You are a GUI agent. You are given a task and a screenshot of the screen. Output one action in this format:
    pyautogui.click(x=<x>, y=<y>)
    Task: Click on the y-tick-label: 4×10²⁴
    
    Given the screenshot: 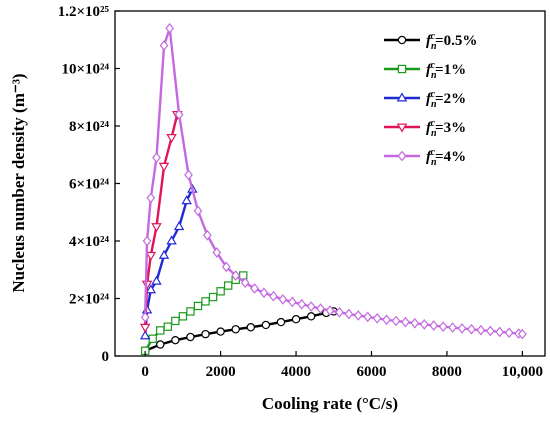 What is the action you would take?
    pyautogui.click(x=89, y=242)
    